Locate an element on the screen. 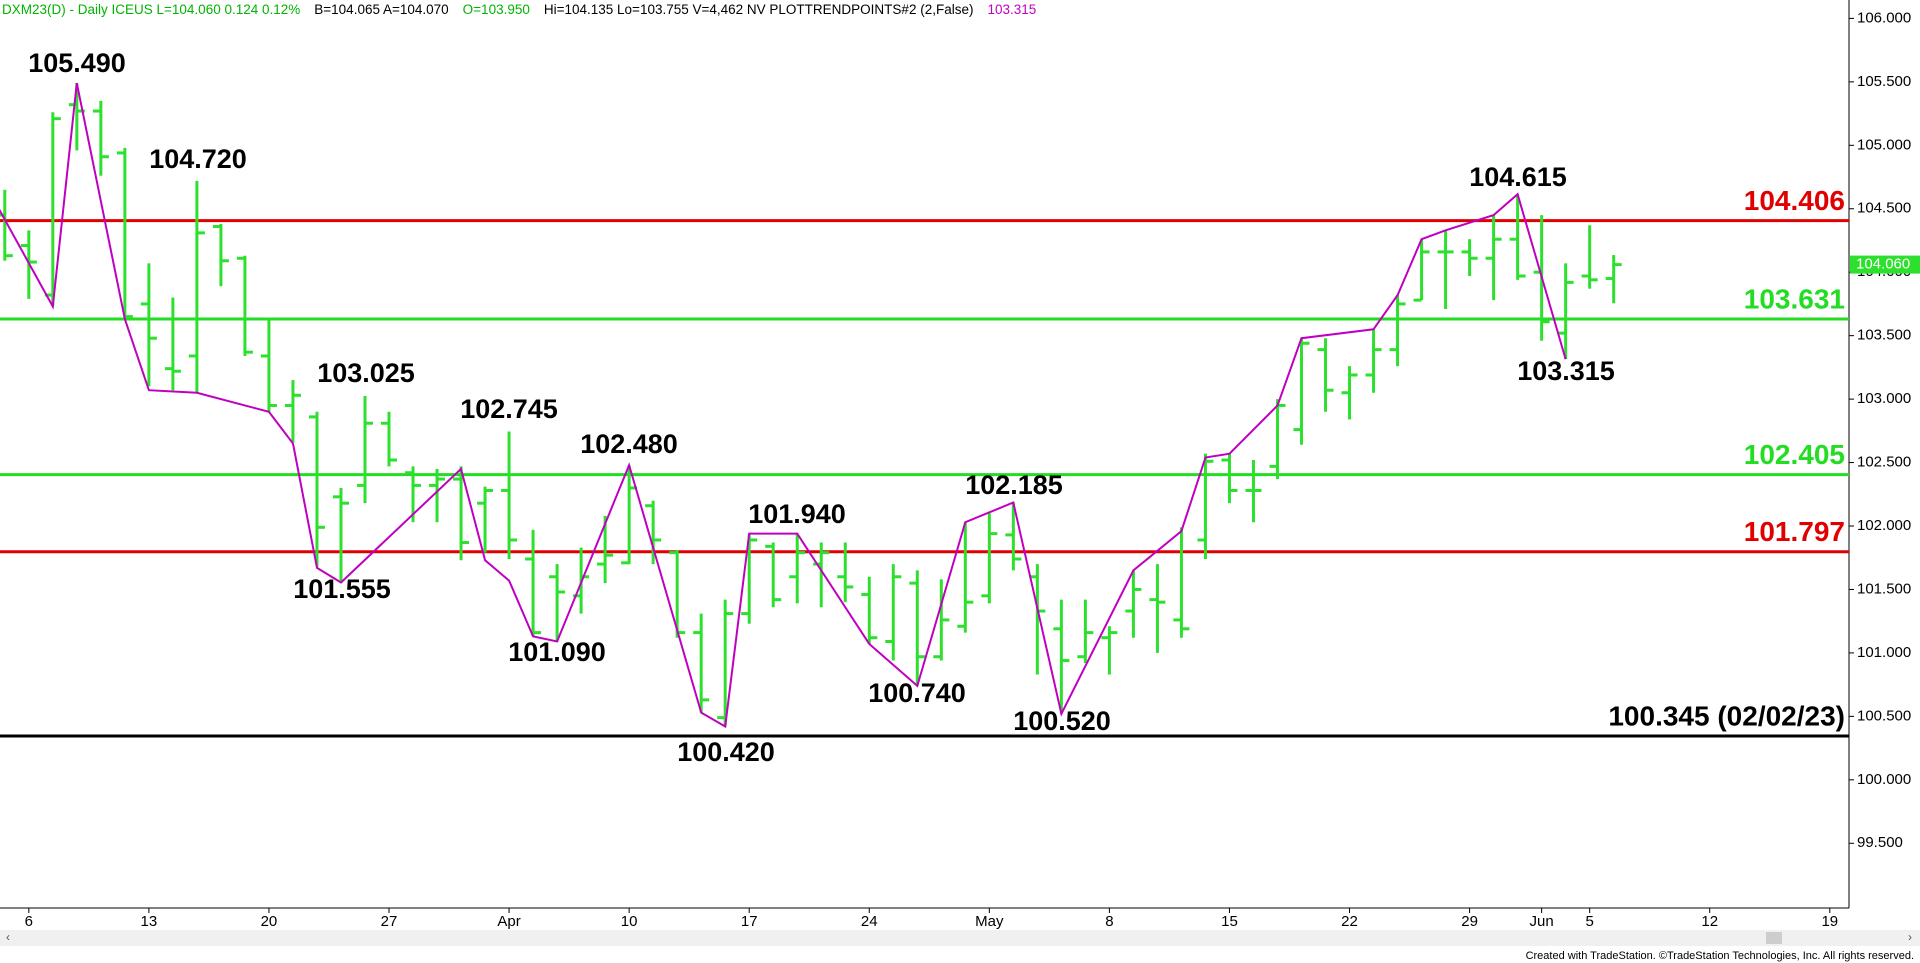 The image size is (1920, 963). last-price-box is located at coordinates (1885, 264).